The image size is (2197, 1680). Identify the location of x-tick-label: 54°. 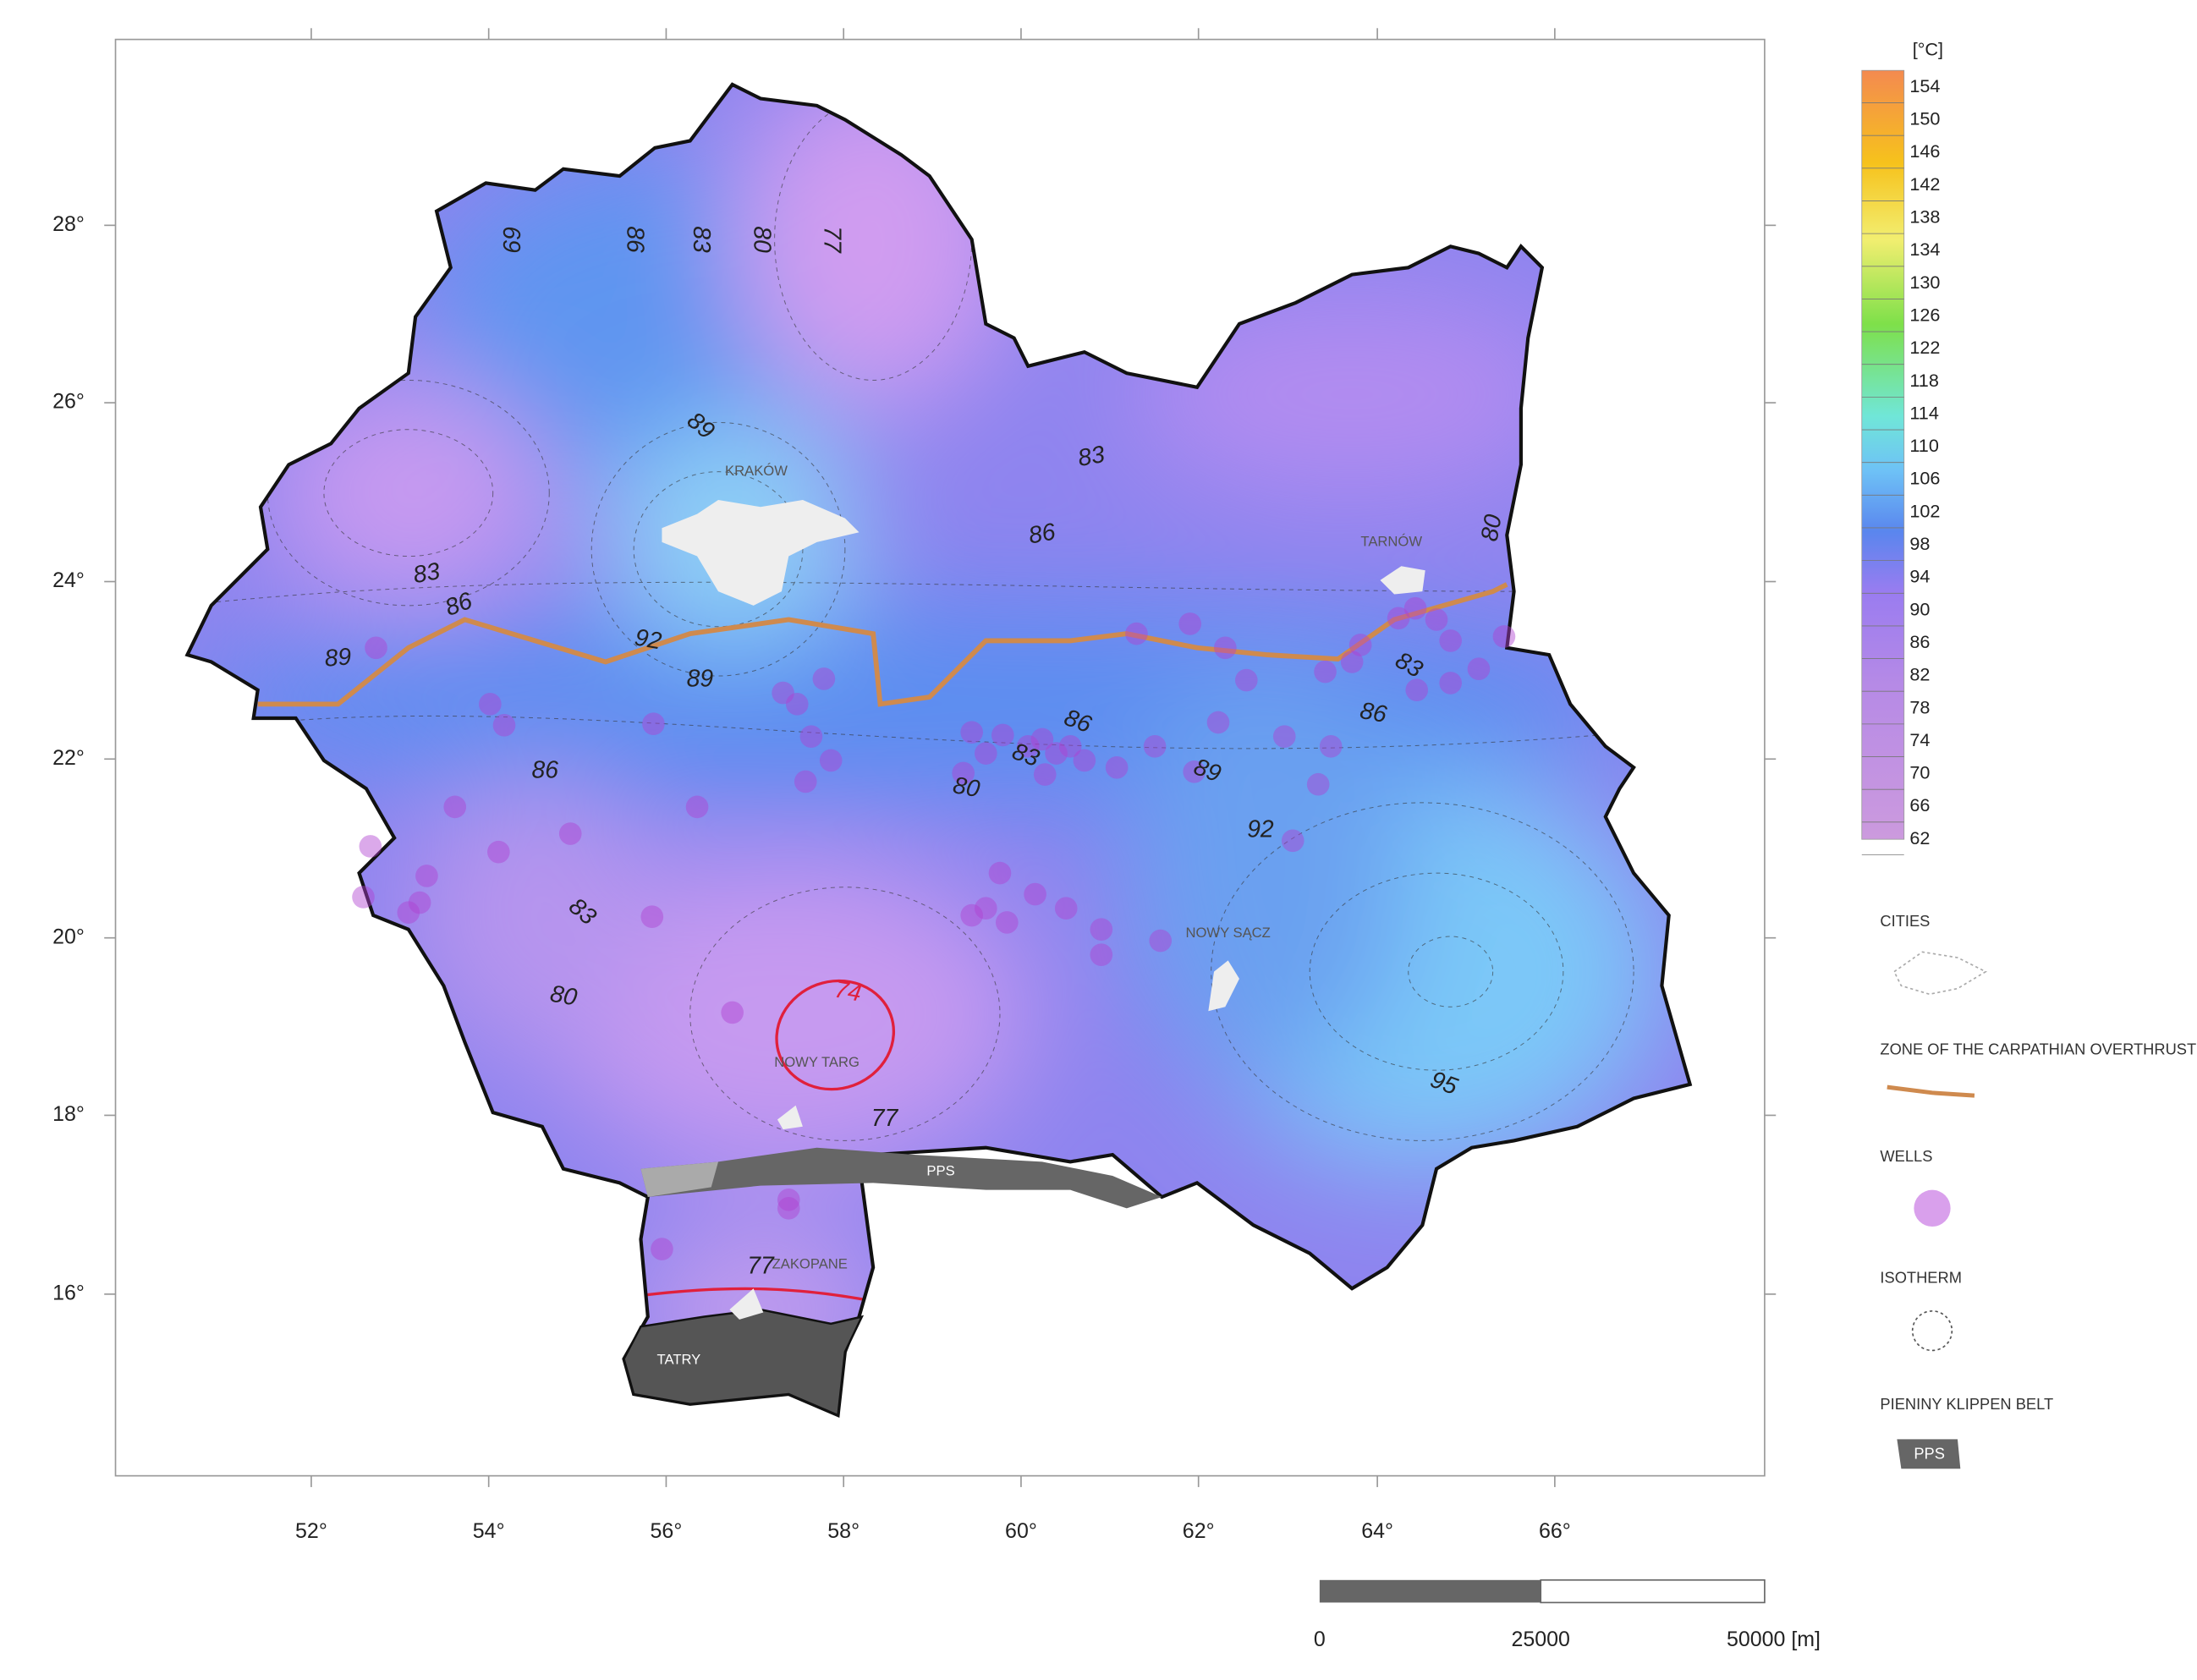
(489, 1531).